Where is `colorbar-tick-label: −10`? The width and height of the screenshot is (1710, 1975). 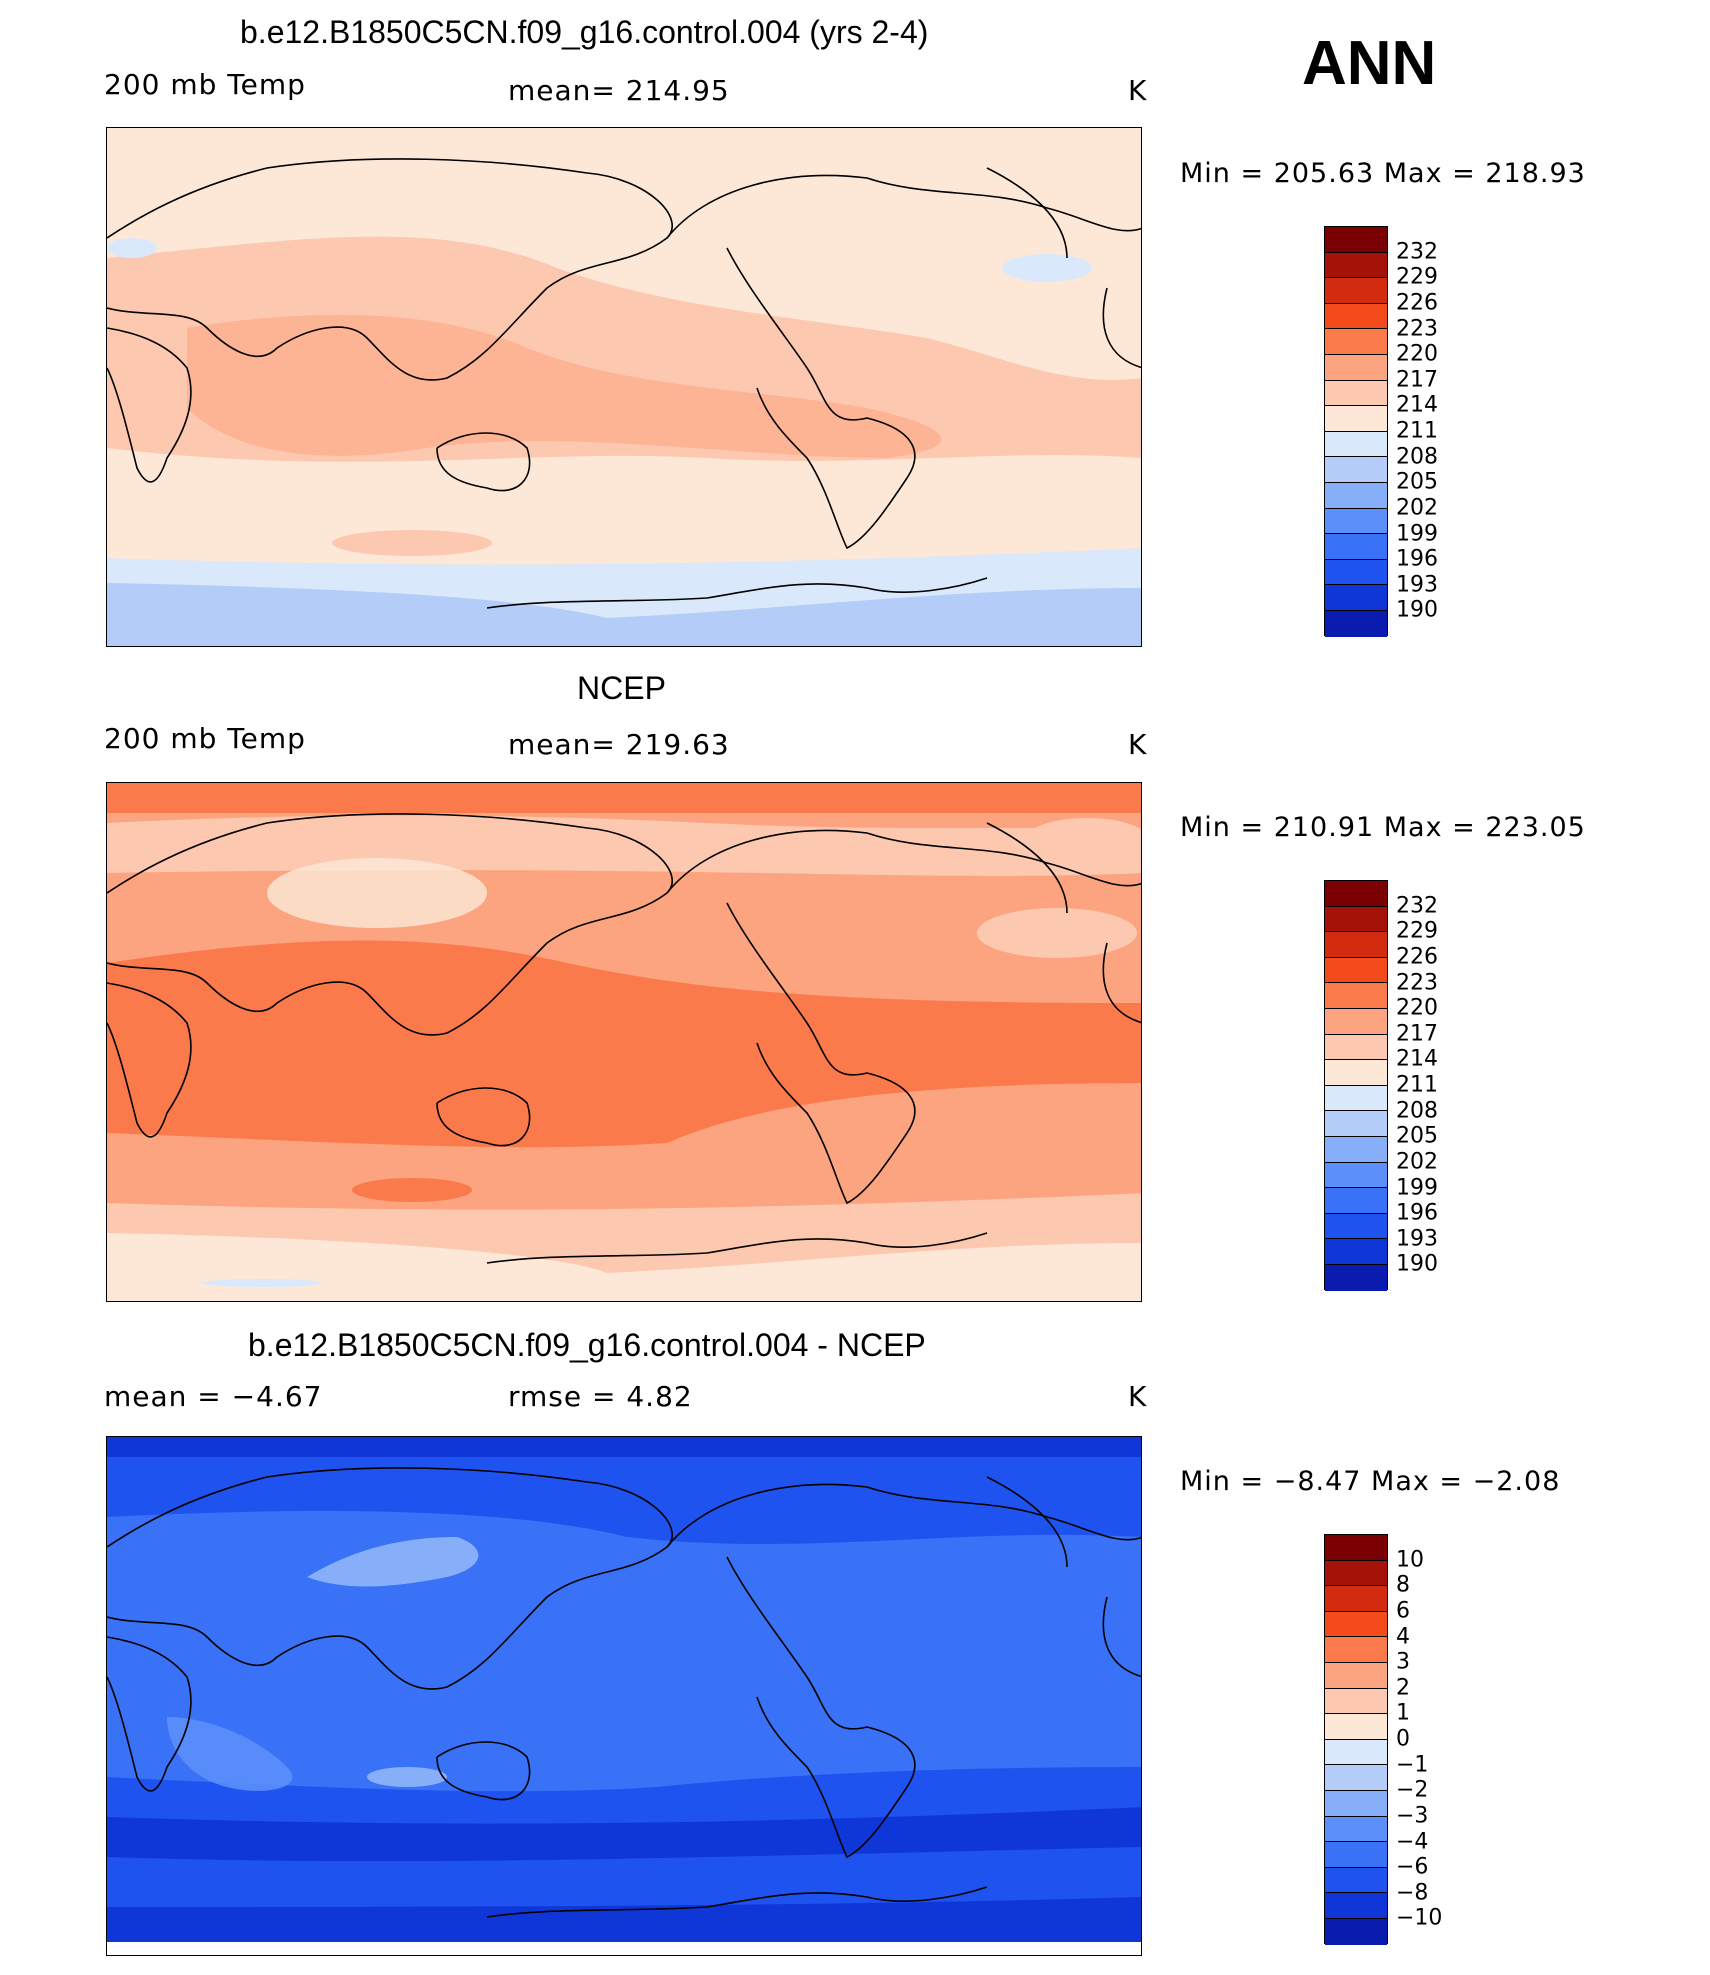
colorbar-tick-label: −10 is located at coordinates (1419, 1918).